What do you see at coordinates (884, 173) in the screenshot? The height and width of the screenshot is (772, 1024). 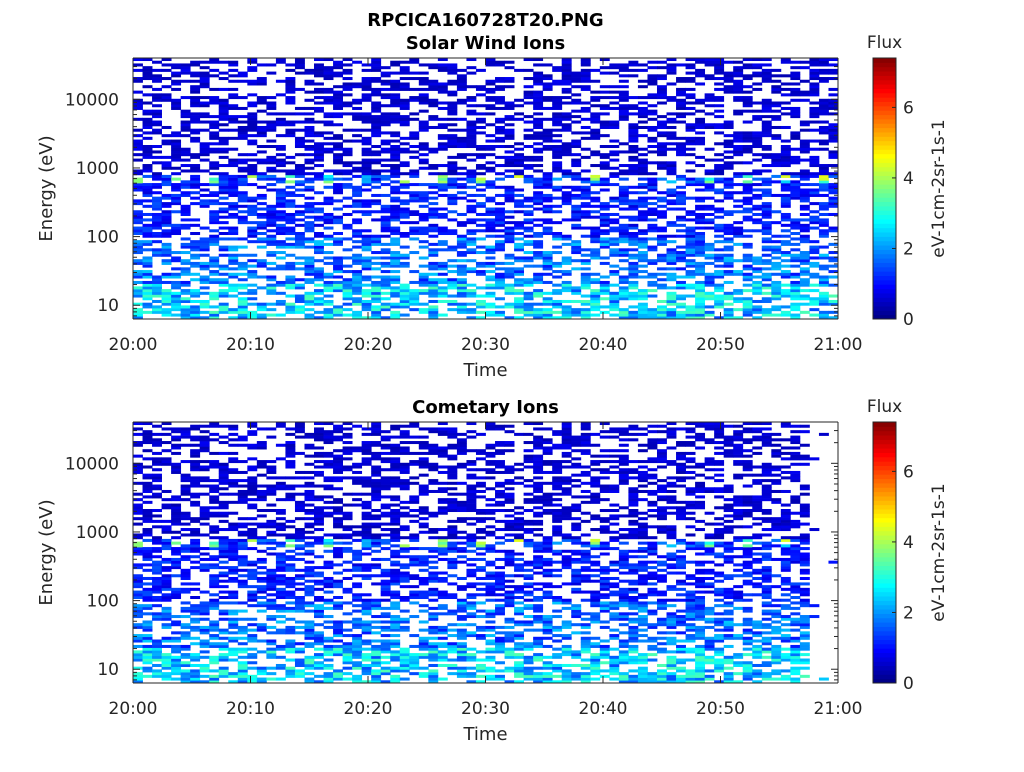 I see `colorbar-segment` at bounding box center [884, 173].